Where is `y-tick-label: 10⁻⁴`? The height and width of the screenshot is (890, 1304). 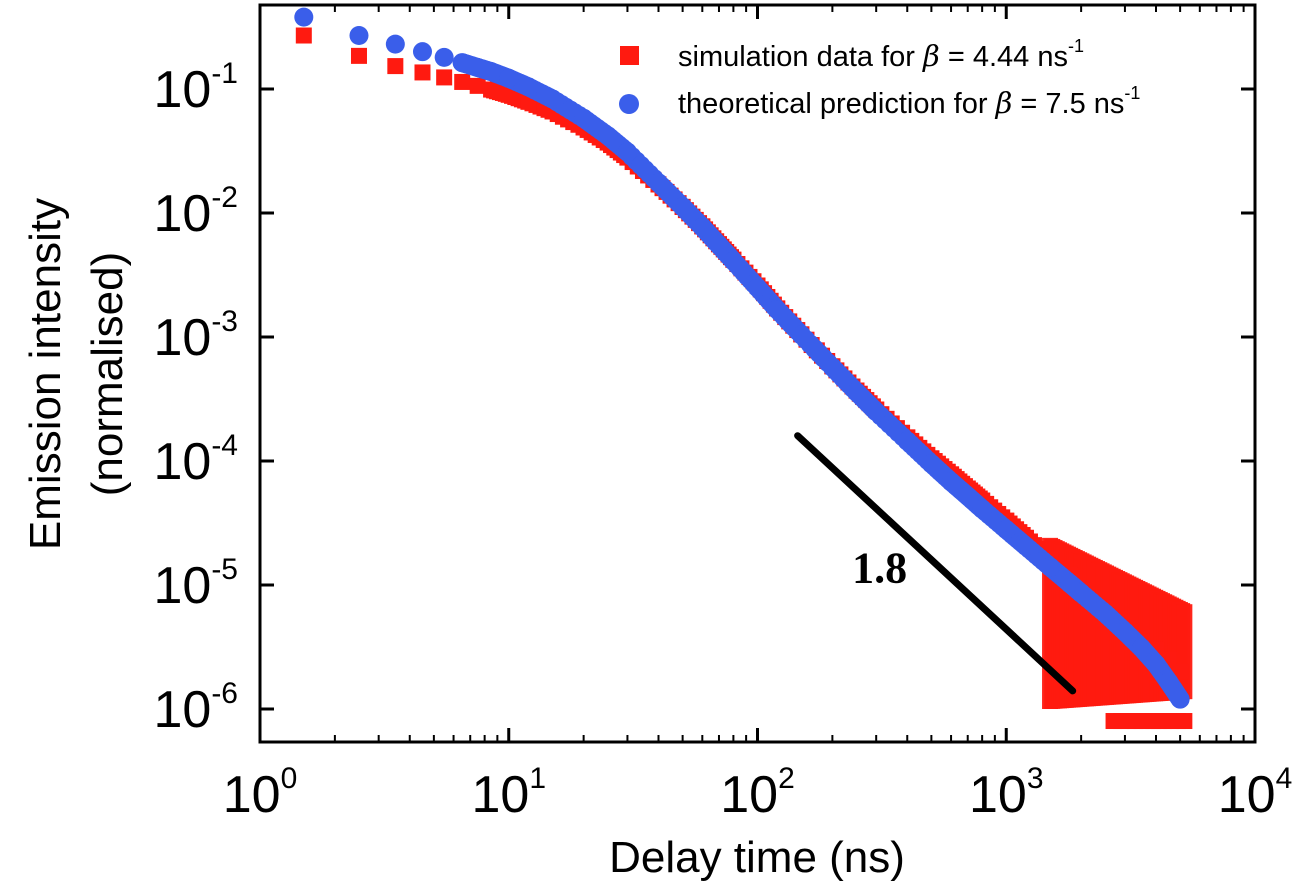 y-tick-label: 10⁻⁴ is located at coordinates (195, 460).